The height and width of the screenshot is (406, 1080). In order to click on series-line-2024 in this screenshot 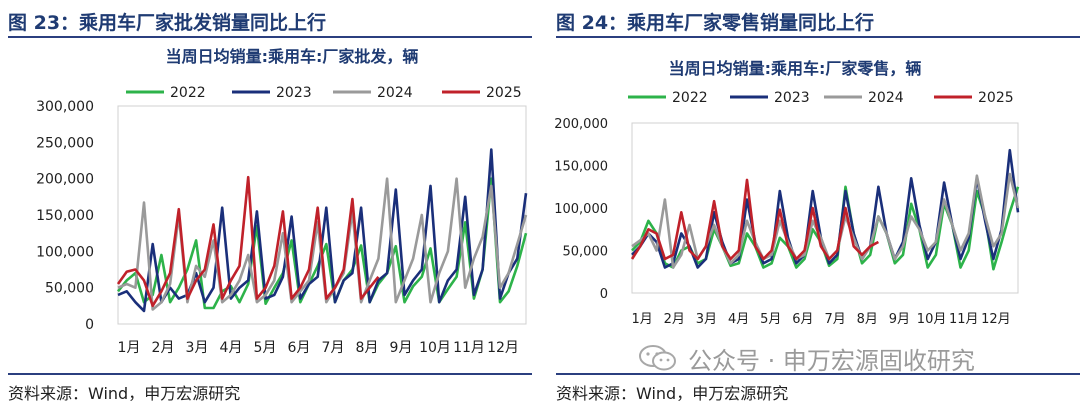, I will do `click(825, 220)`.